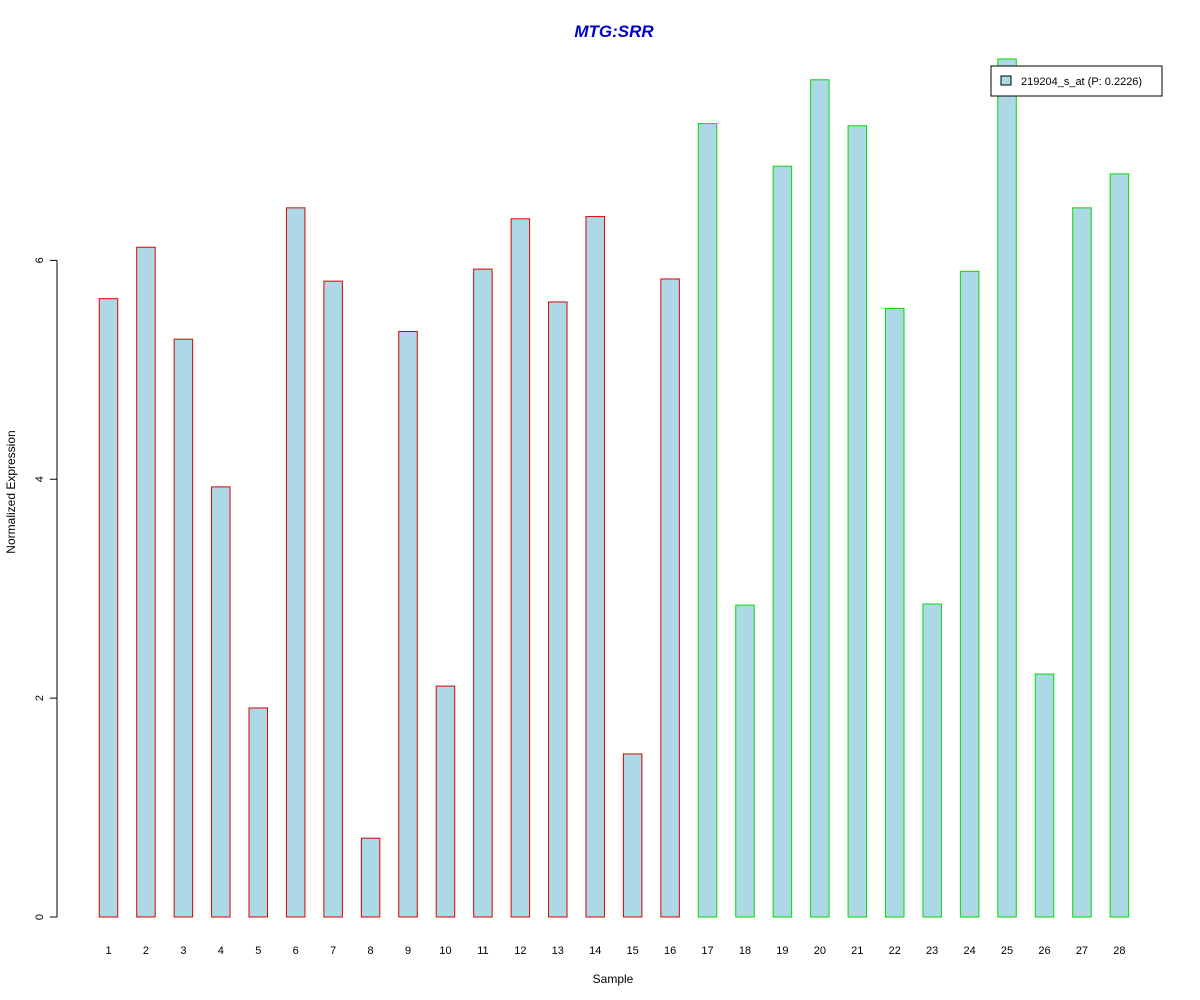 The width and height of the screenshot is (1200, 1000). Describe the element at coordinates (371, 951) in the screenshot. I see `x-tick-label: 8` at that location.